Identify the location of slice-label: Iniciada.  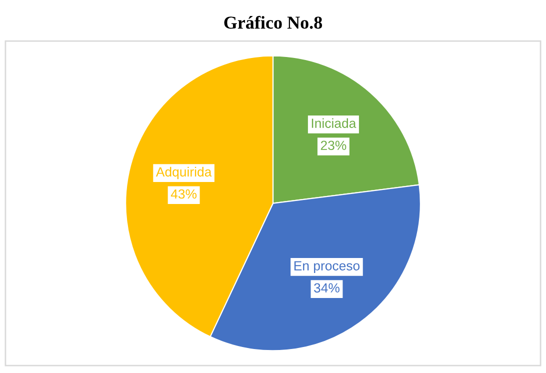
(334, 123).